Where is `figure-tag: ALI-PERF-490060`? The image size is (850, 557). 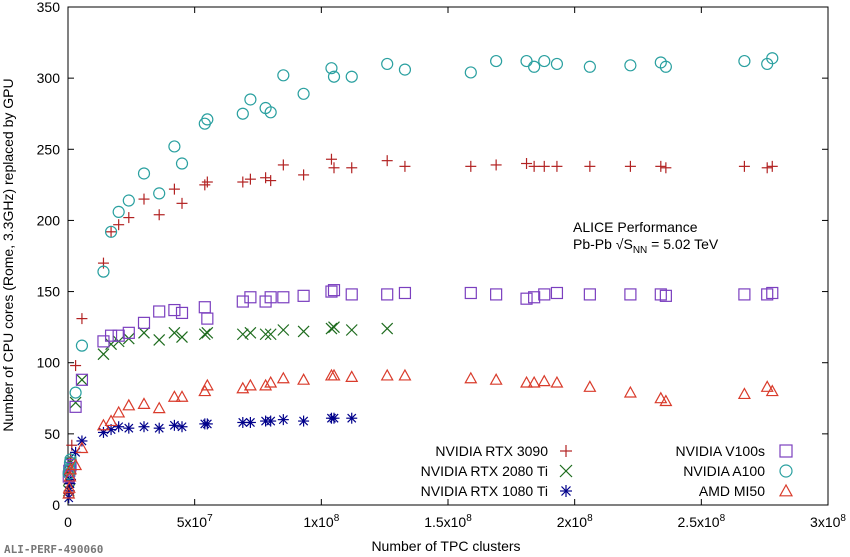
figure-tag: ALI-PERF-490060 is located at coordinates (53, 549).